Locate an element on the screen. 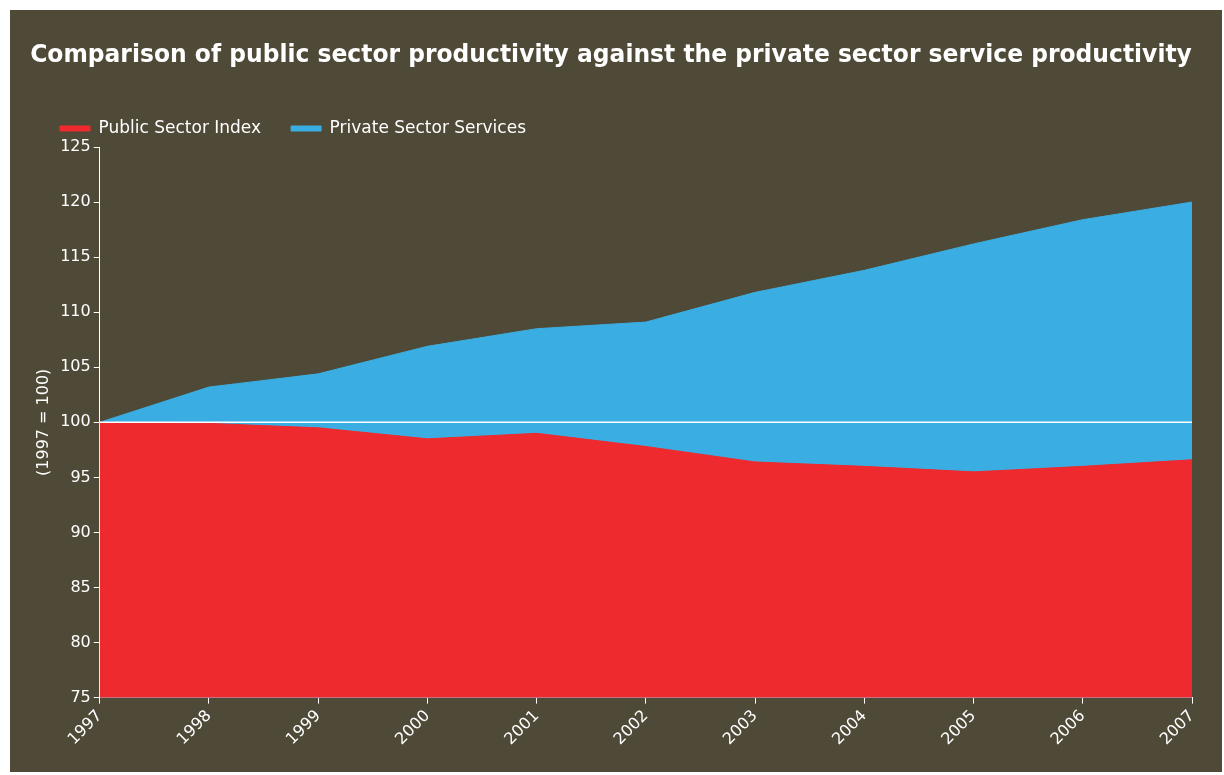 The height and width of the screenshot is (775, 1224). y-tick-label: 110 is located at coordinates (75, 311).